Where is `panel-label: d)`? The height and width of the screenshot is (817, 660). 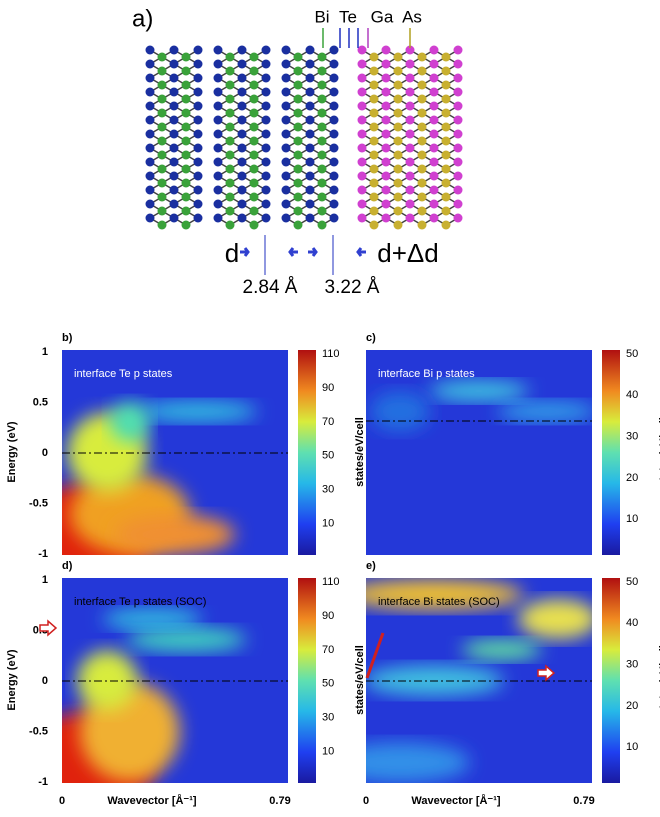
panel-label: d) is located at coordinates (67, 566).